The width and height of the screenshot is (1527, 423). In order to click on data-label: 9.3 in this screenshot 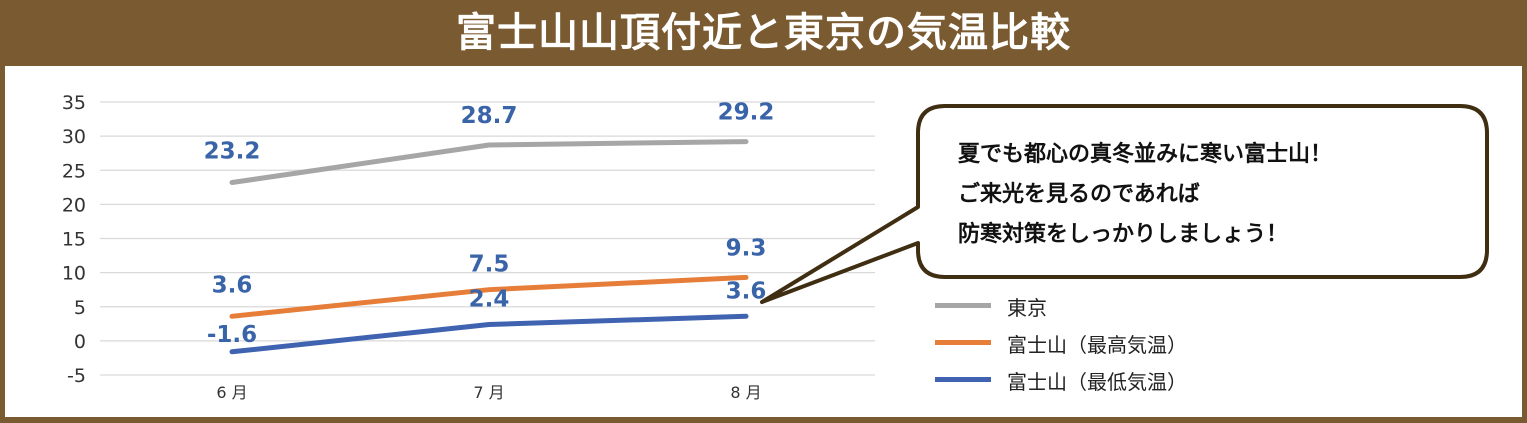, I will do `click(746, 248)`.